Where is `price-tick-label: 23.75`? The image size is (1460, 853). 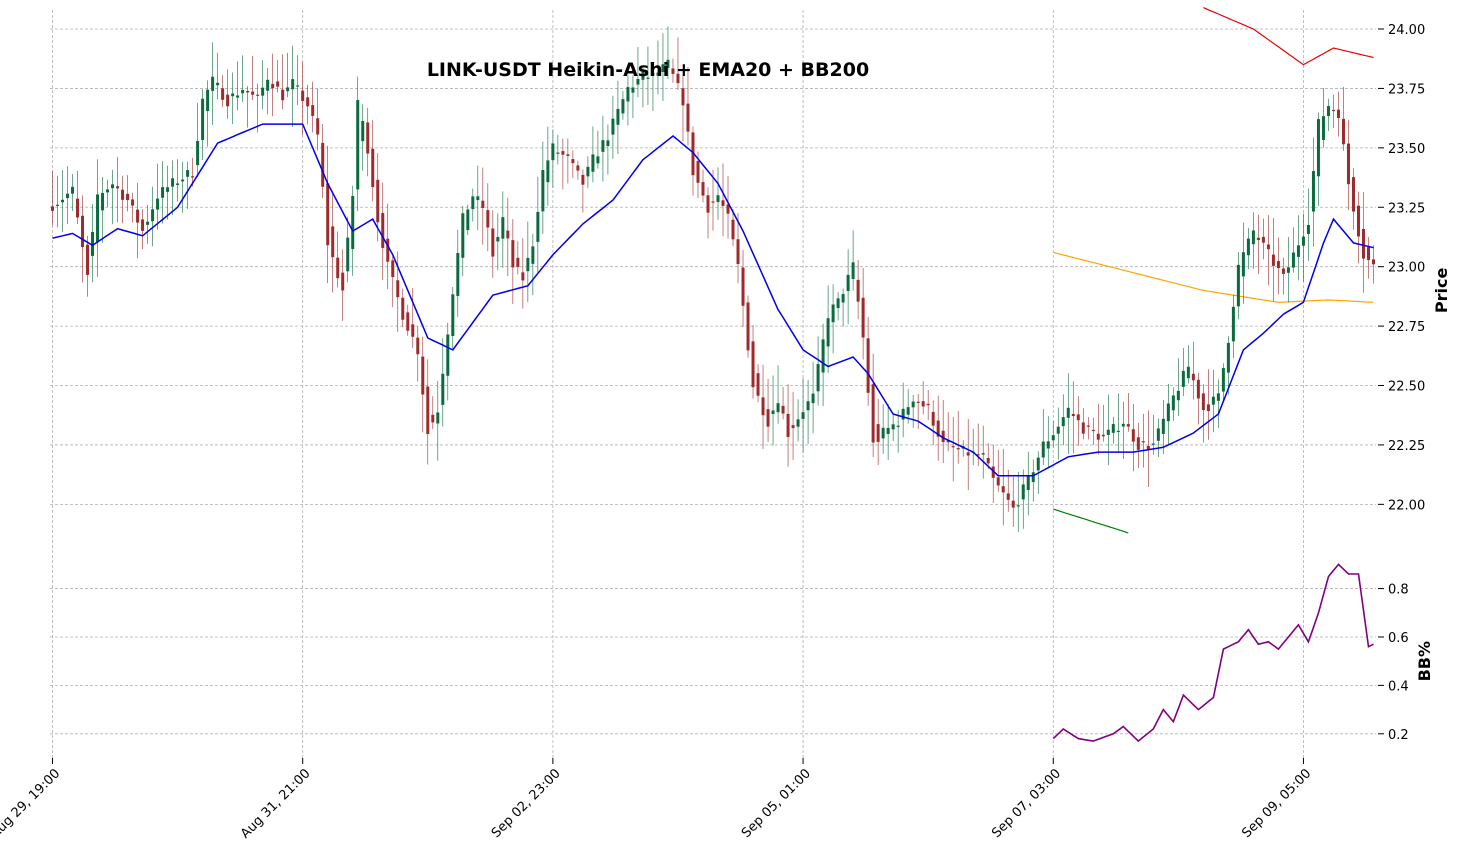
price-tick-label: 23.75 is located at coordinates (1406, 89).